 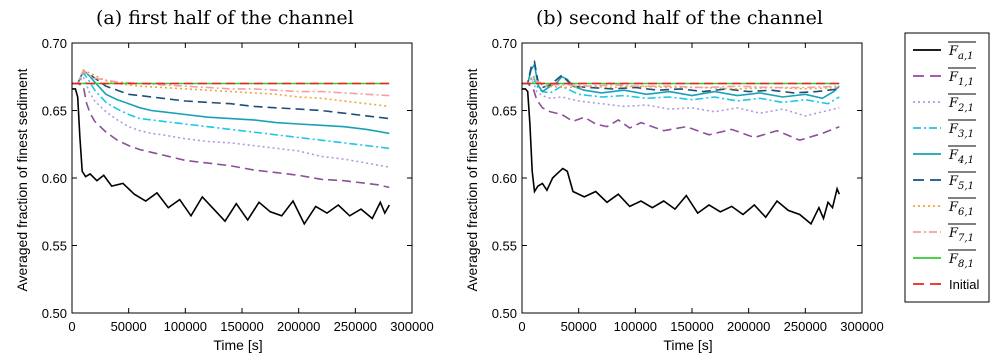 I want to click on legend-label: F5,1, so click(x=961, y=183).